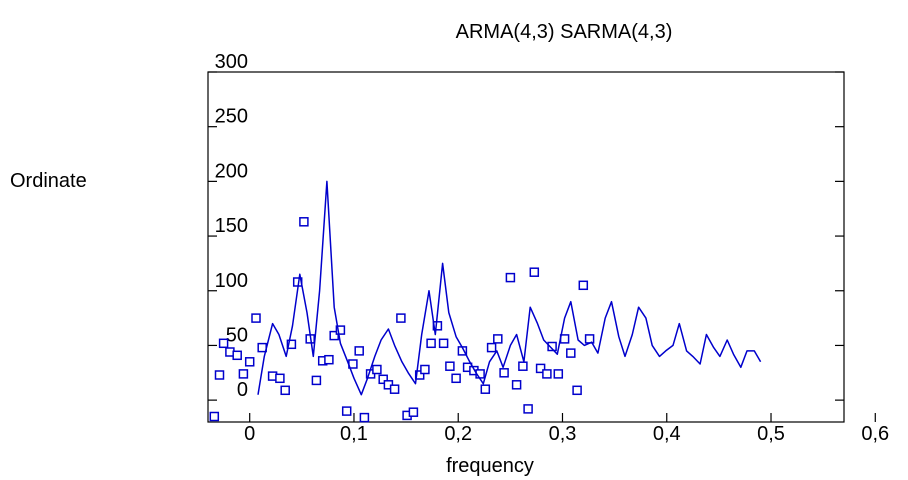  Describe the element at coordinates (564, 32) in the screenshot. I see `chart-title: ARMA(4,3) SARMA(4,3)` at that location.